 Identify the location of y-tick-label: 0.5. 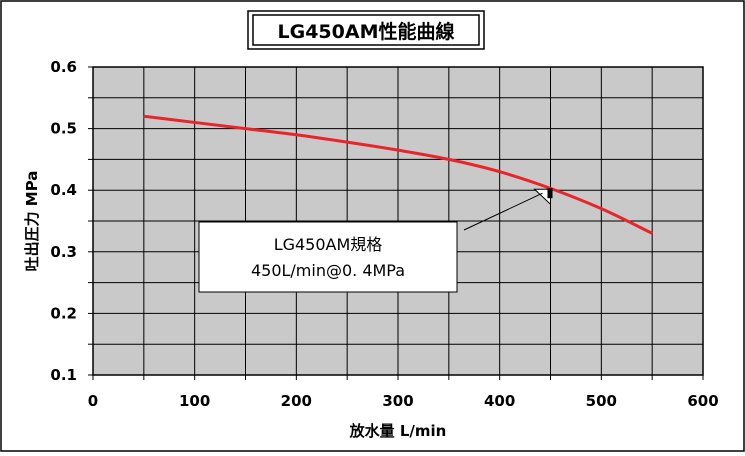
(63, 129).